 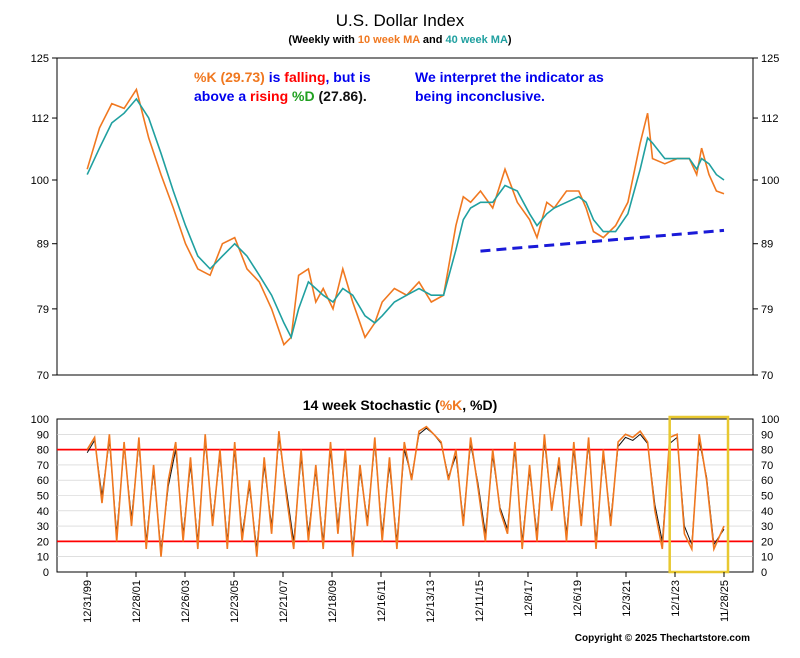 I want to click on x-tick-label: 11/28/25, so click(x=725, y=601).